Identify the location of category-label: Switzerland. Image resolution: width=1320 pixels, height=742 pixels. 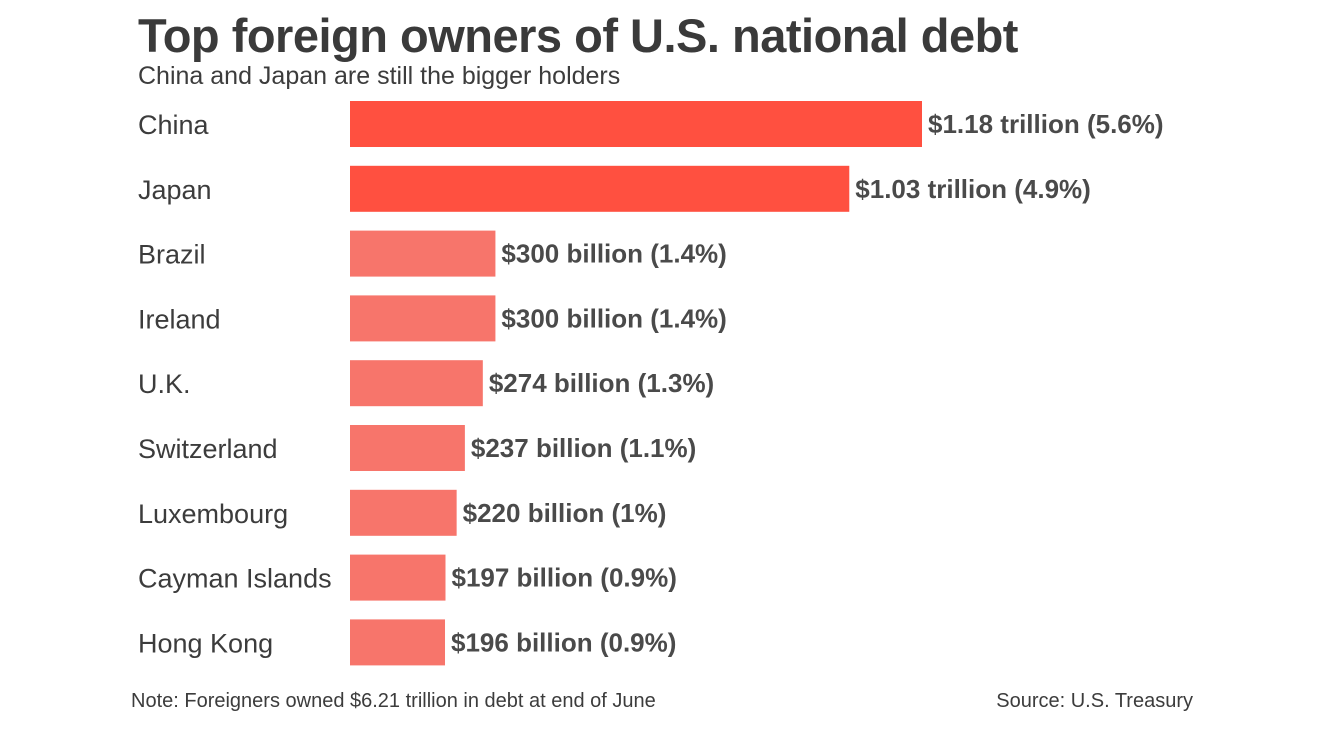
(208, 449).